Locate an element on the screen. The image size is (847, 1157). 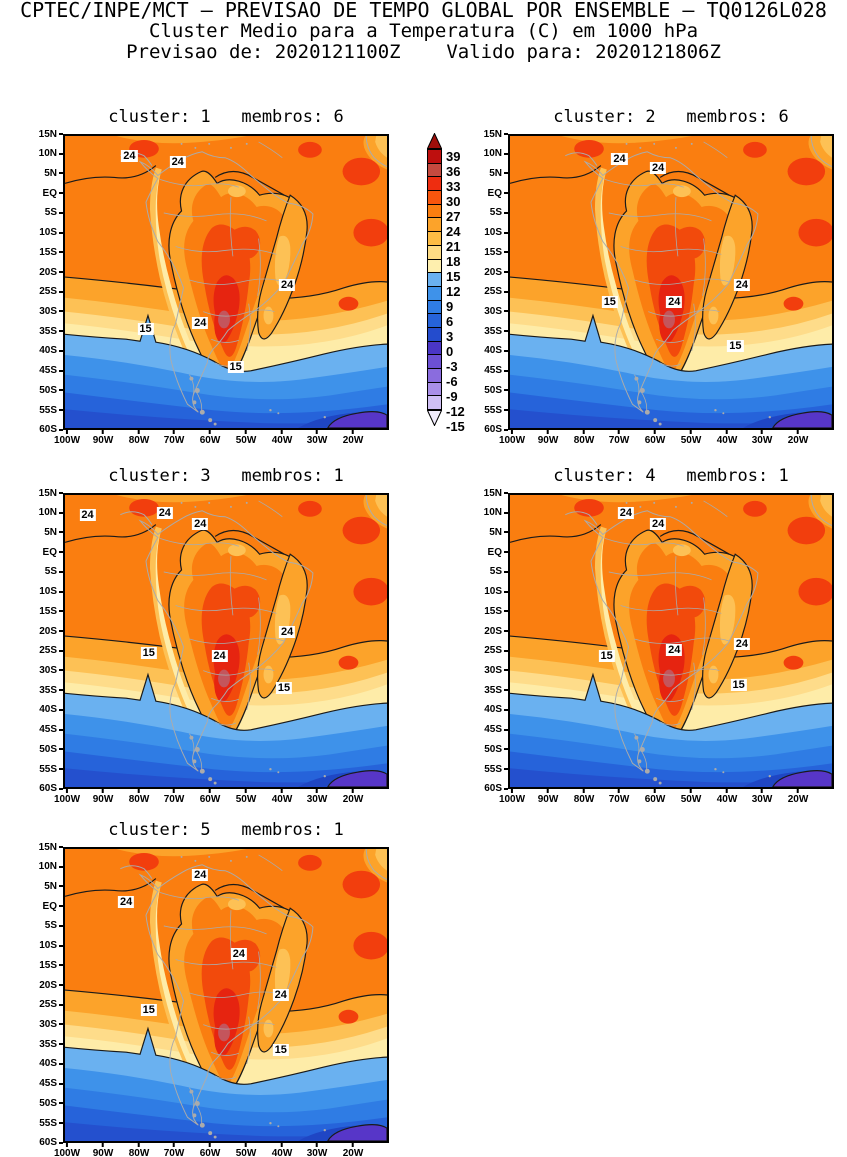
lat-tick-label: 15S is located at coordinates (46, 965).